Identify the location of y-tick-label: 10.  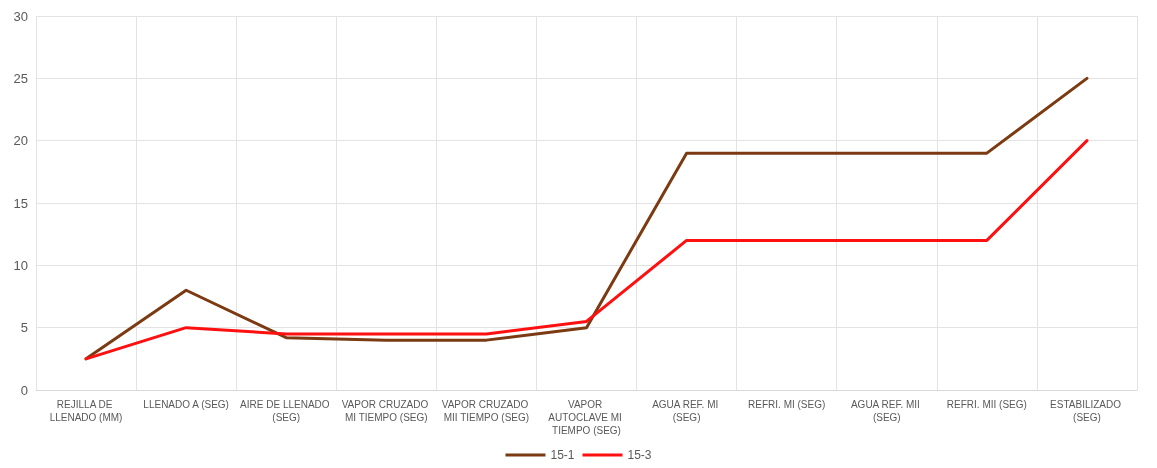
(20, 265).